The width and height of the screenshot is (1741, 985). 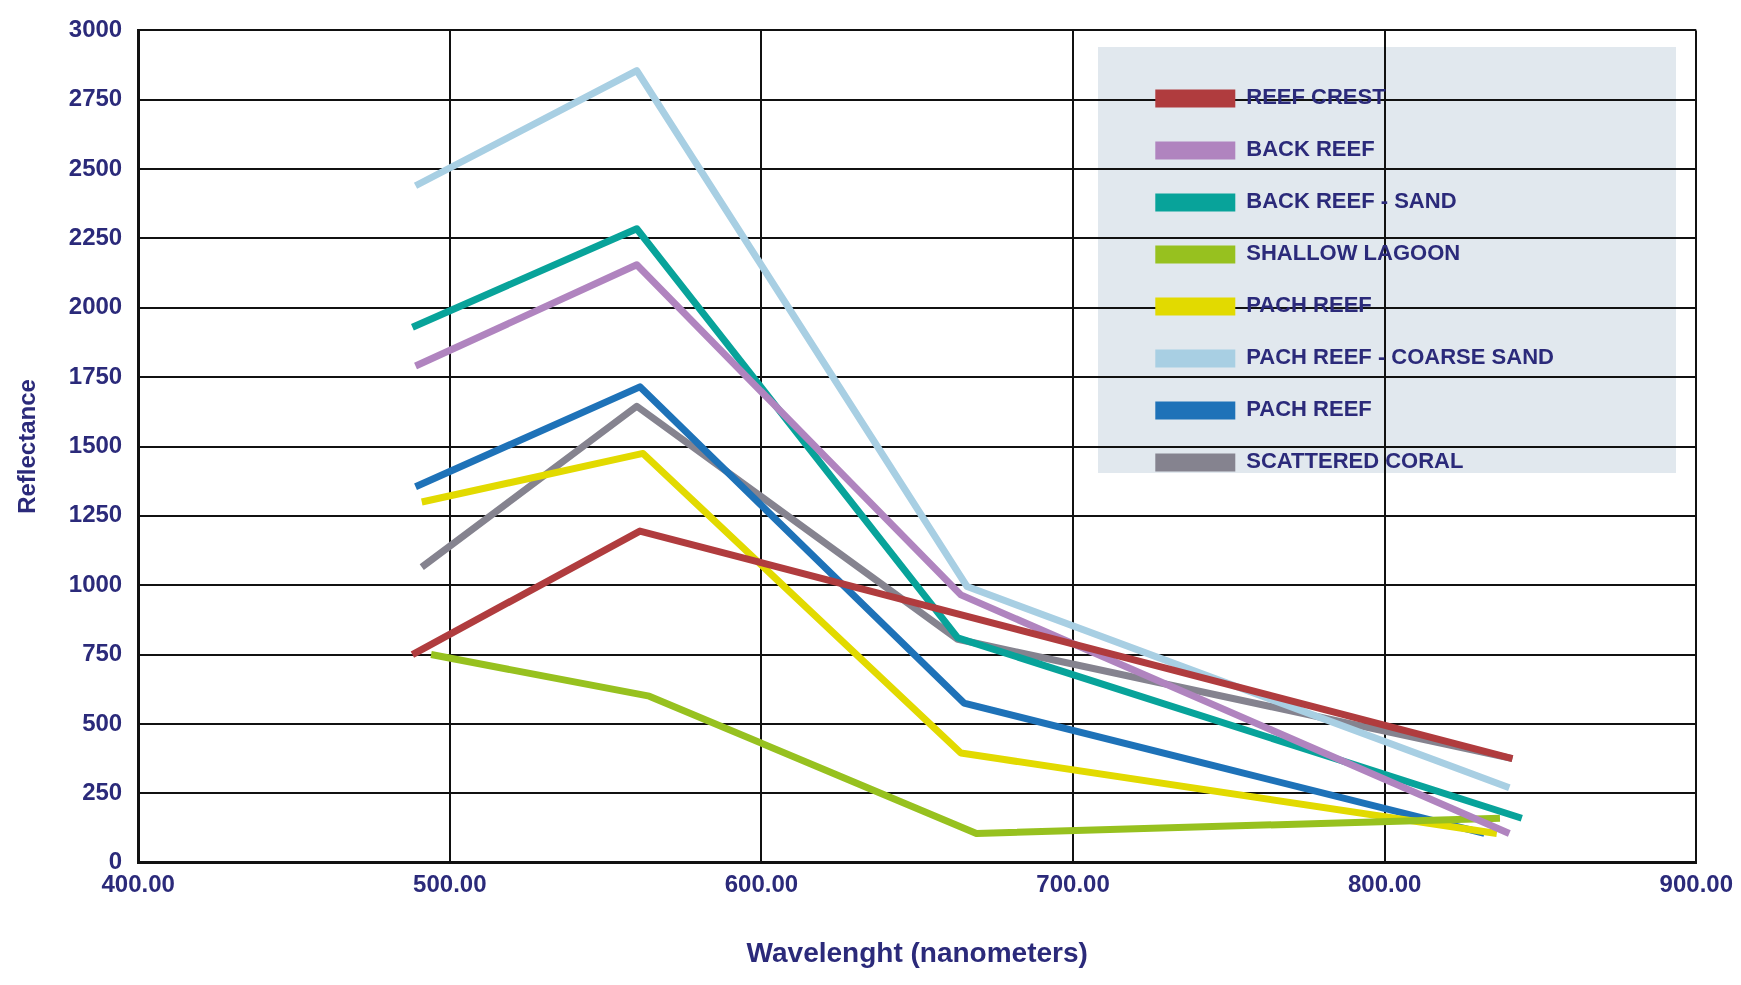 What do you see at coordinates (95, 445) in the screenshot?
I see `y-tick-label: 1500` at bounding box center [95, 445].